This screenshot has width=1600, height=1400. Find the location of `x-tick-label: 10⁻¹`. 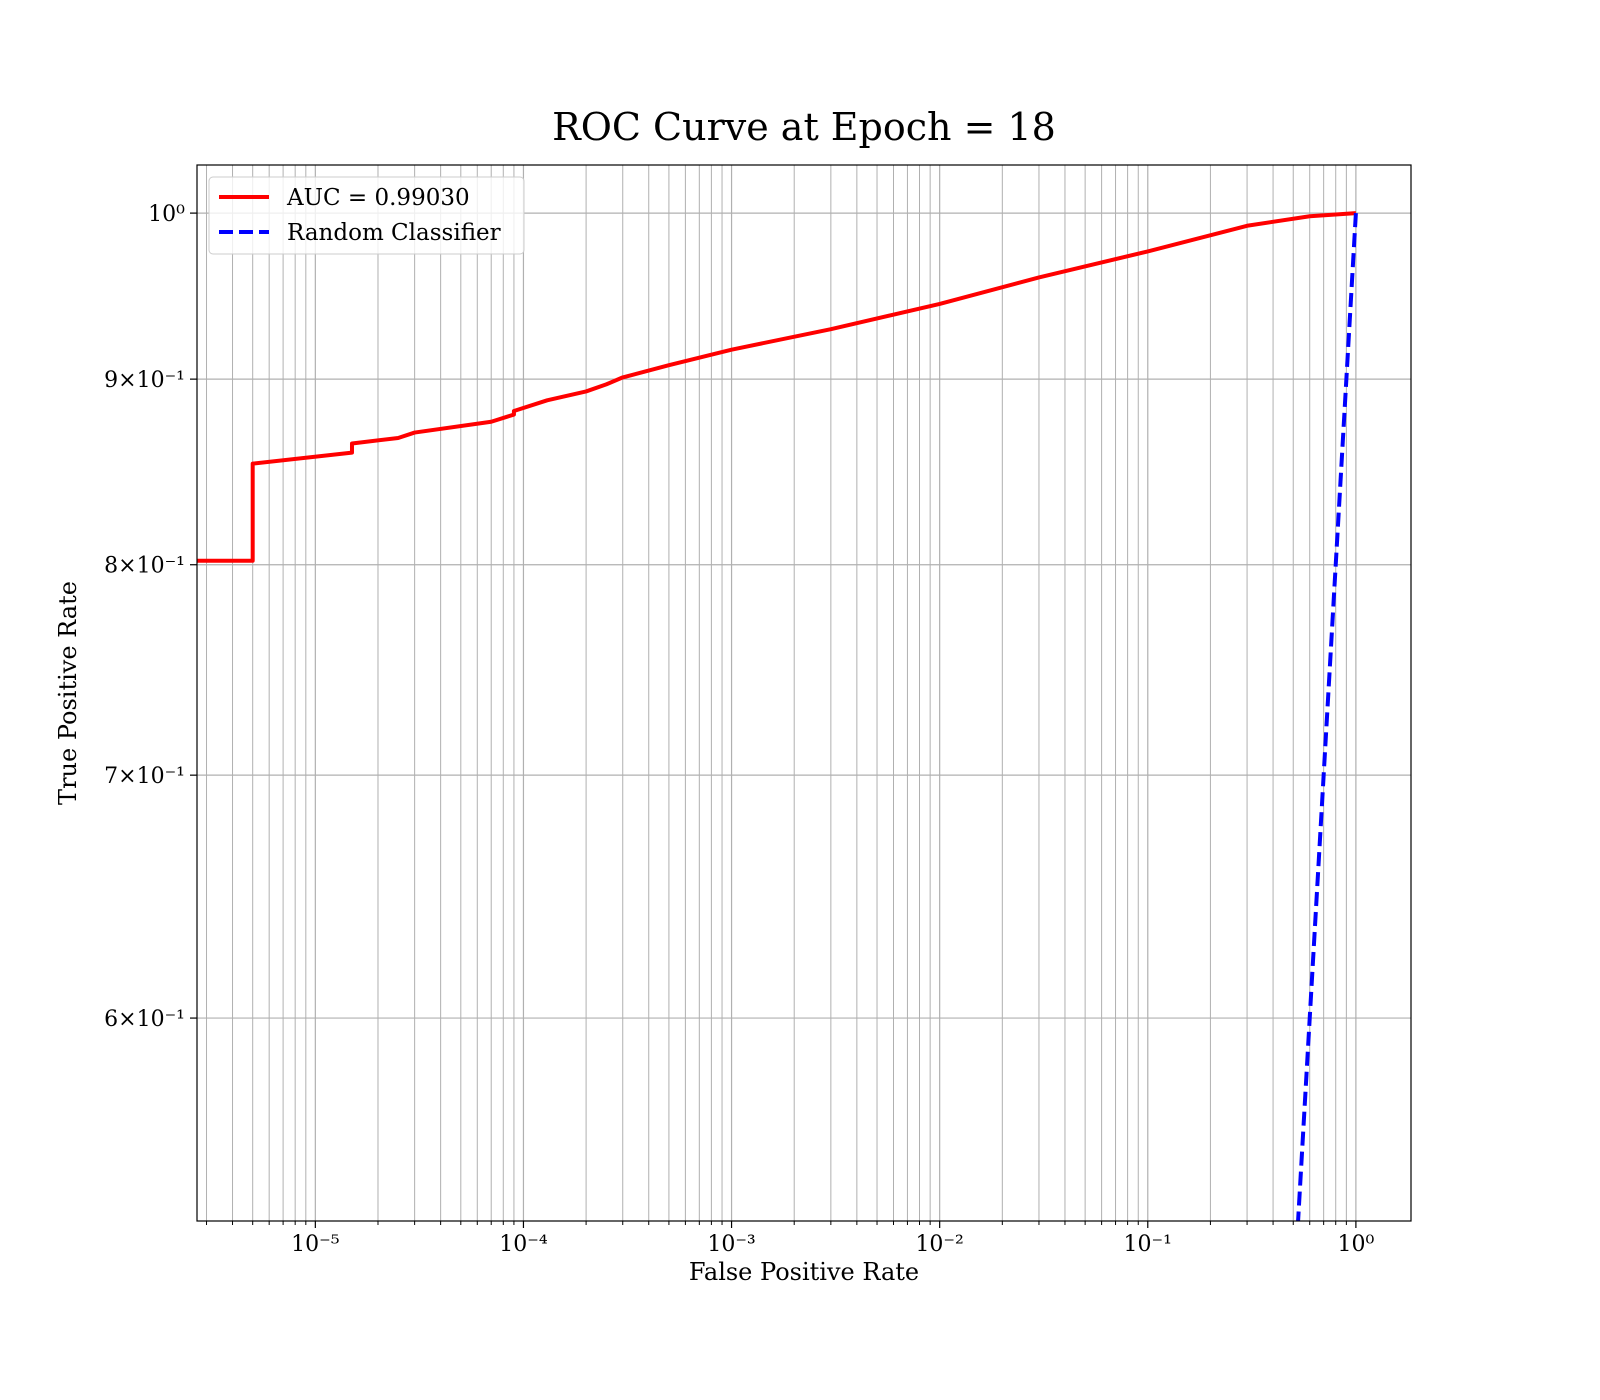

x-tick-label: 10⁻¹ is located at coordinates (1148, 1244).